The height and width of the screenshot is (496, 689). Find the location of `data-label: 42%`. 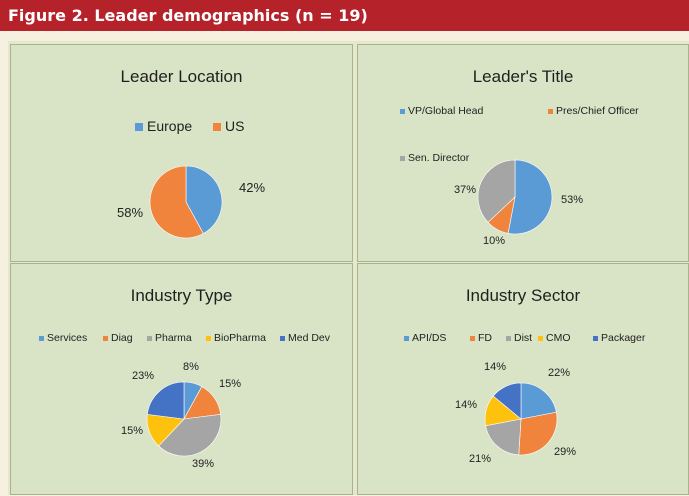

data-label: 42% is located at coordinates (252, 187).